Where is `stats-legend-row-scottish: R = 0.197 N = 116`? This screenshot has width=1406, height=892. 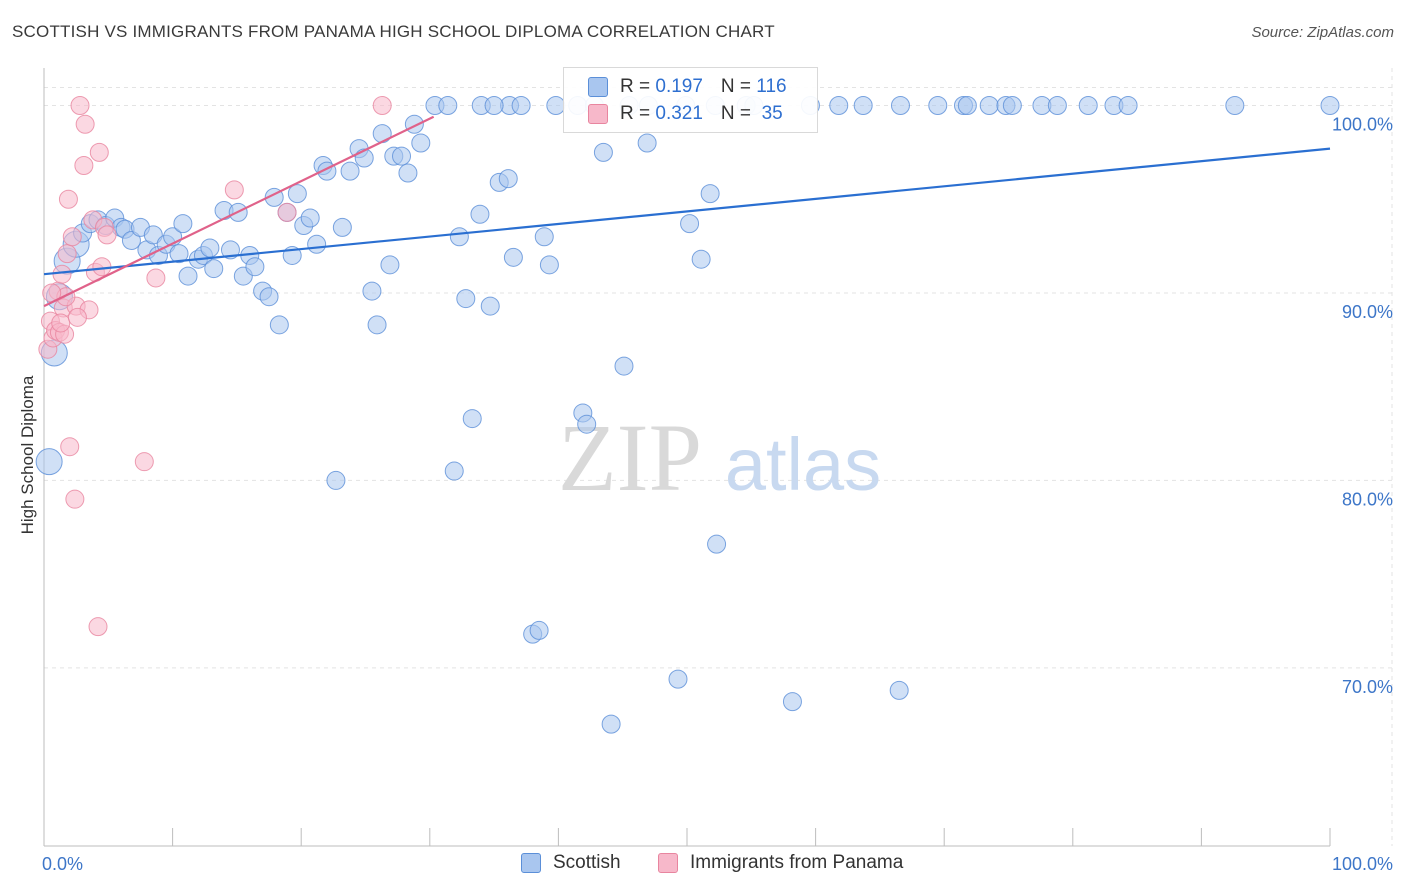 stats-legend-row-scottish: R = 0.197 N = 116 is located at coordinates (687, 87).